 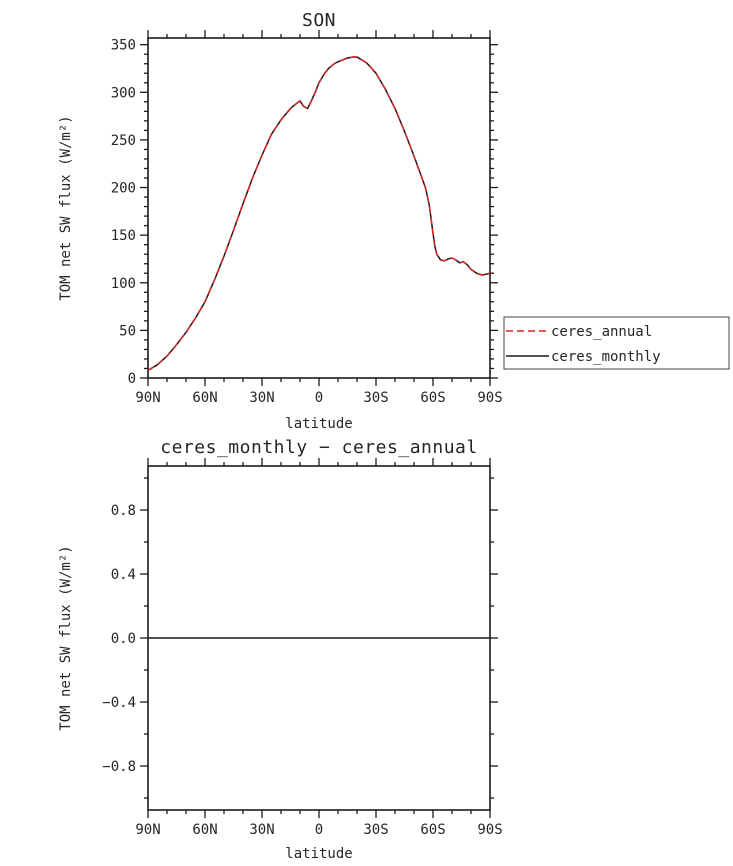 I want to click on legend: ceres_annual ceres_monthly, so click(x=616, y=343).